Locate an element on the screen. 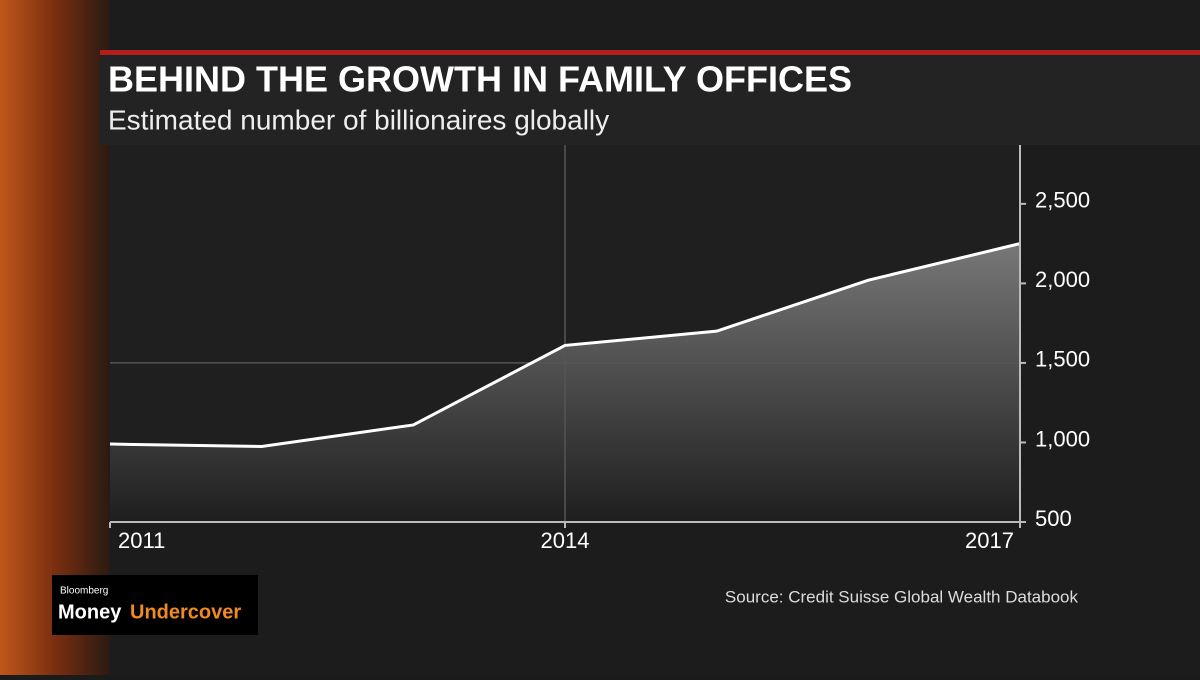 The image size is (1200, 680). y-tick-label: 2,500 is located at coordinates (1062, 200).